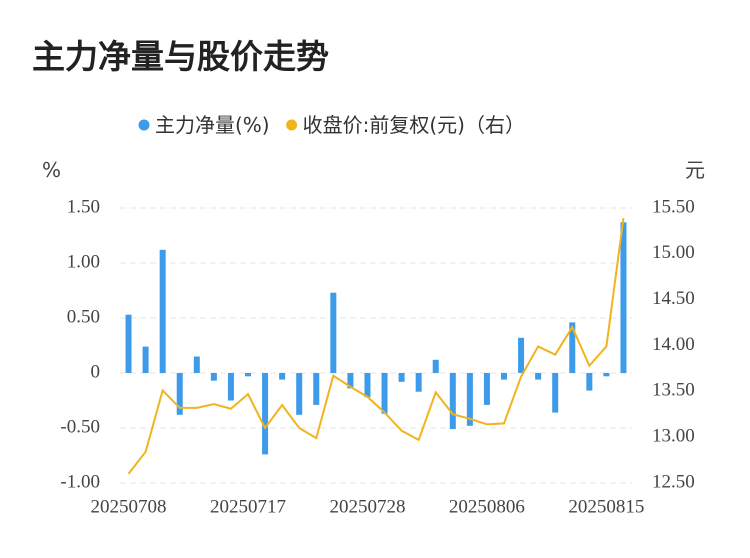  What do you see at coordinates (212, 125) in the screenshot?
I see `legend-label: 主力净量(%)` at bounding box center [212, 125].